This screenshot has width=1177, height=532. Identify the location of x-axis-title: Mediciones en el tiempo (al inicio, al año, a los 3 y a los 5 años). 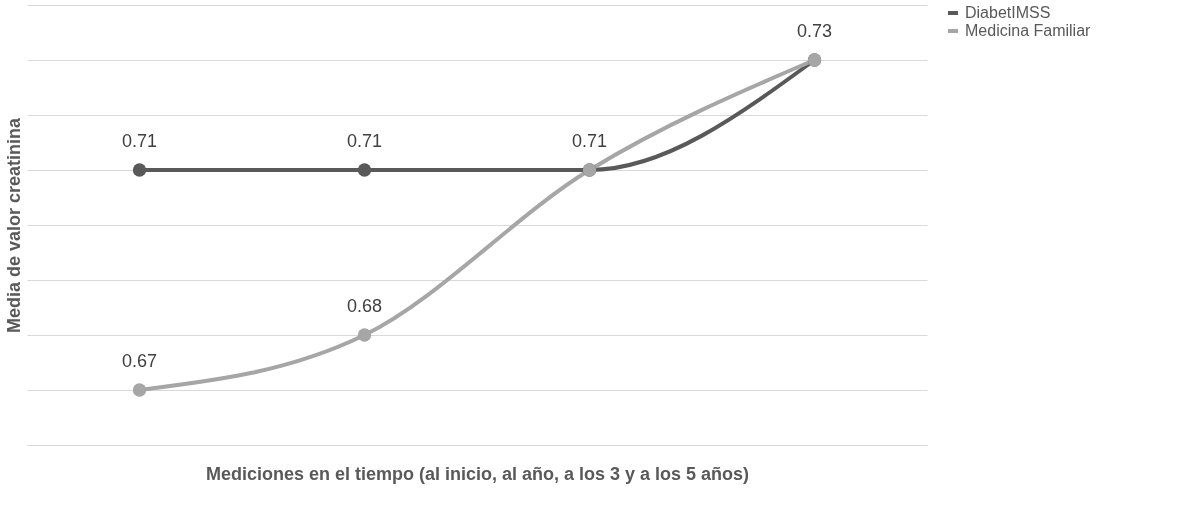
(477, 473).